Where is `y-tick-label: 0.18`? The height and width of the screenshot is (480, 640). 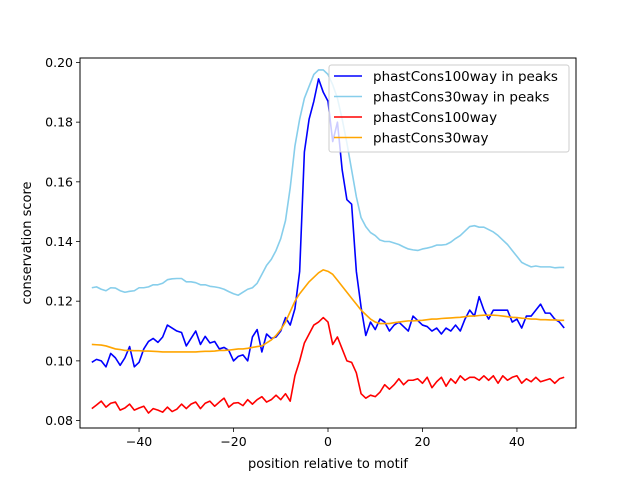 y-tick-label: 0.18 is located at coordinates (59, 122).